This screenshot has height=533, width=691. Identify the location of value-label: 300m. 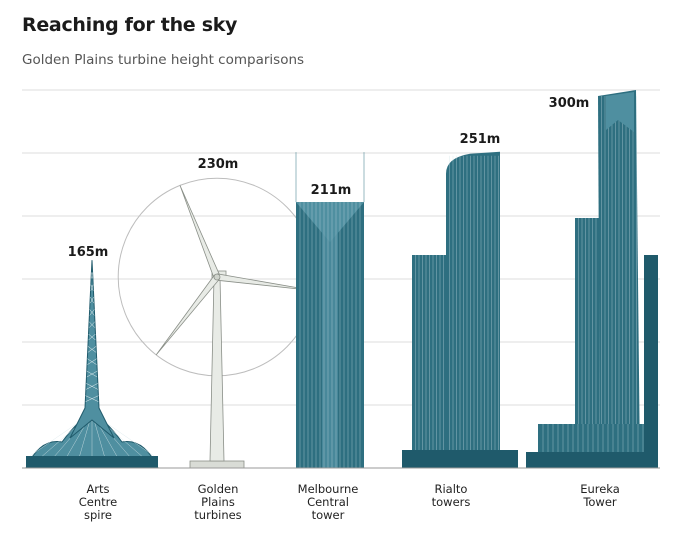
(569, 103).